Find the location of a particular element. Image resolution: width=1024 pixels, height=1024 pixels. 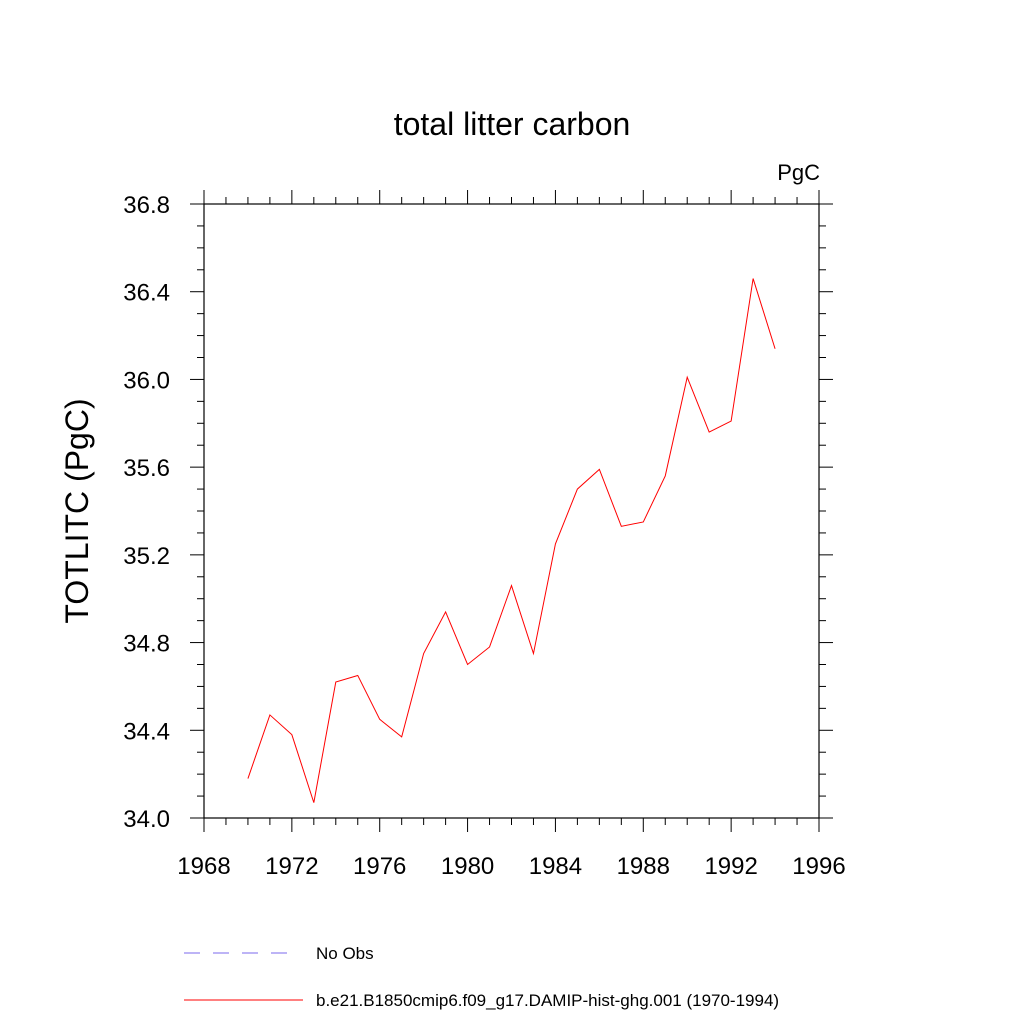

y-tick-label: 35.2 is located at coordinates (146, 556).